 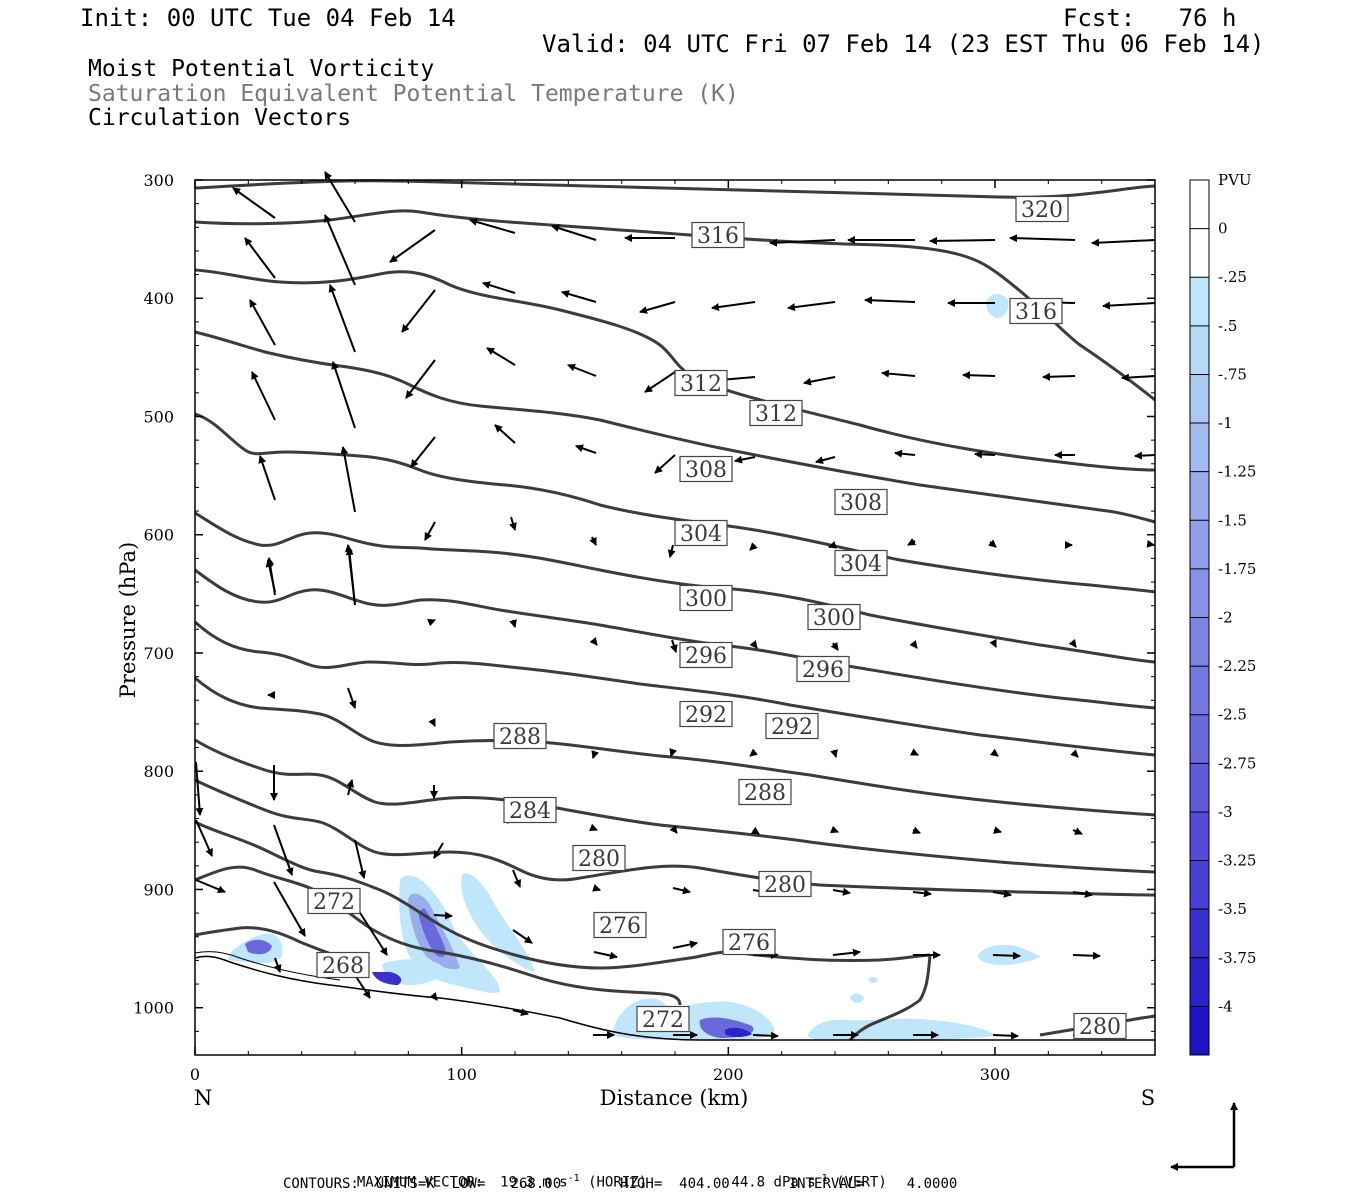 What do you see at coordinates (195, 1074) in the screenshot?
I see `x-tick-label: 0` at bounding box center [195, 1074].